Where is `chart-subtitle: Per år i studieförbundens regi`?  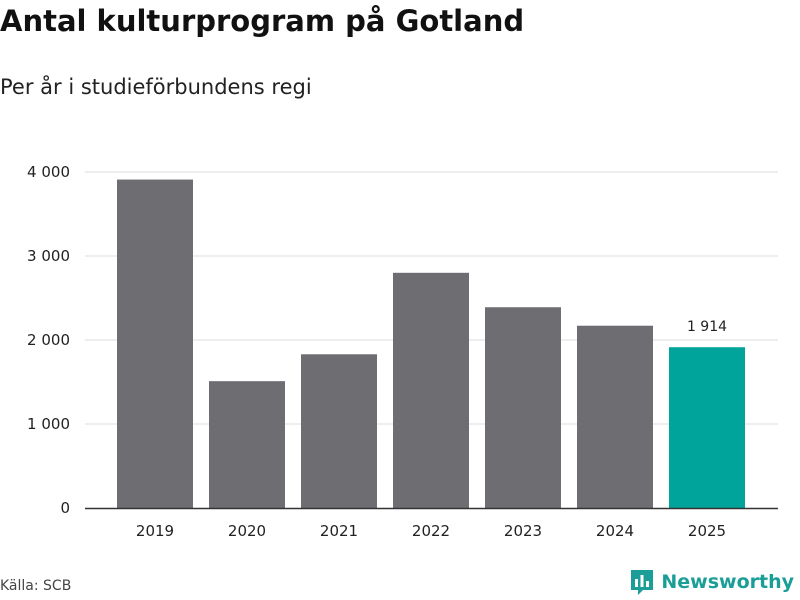 chart-subtitle: Per år i studieförbundens regi is located at coordinates (156, 87).